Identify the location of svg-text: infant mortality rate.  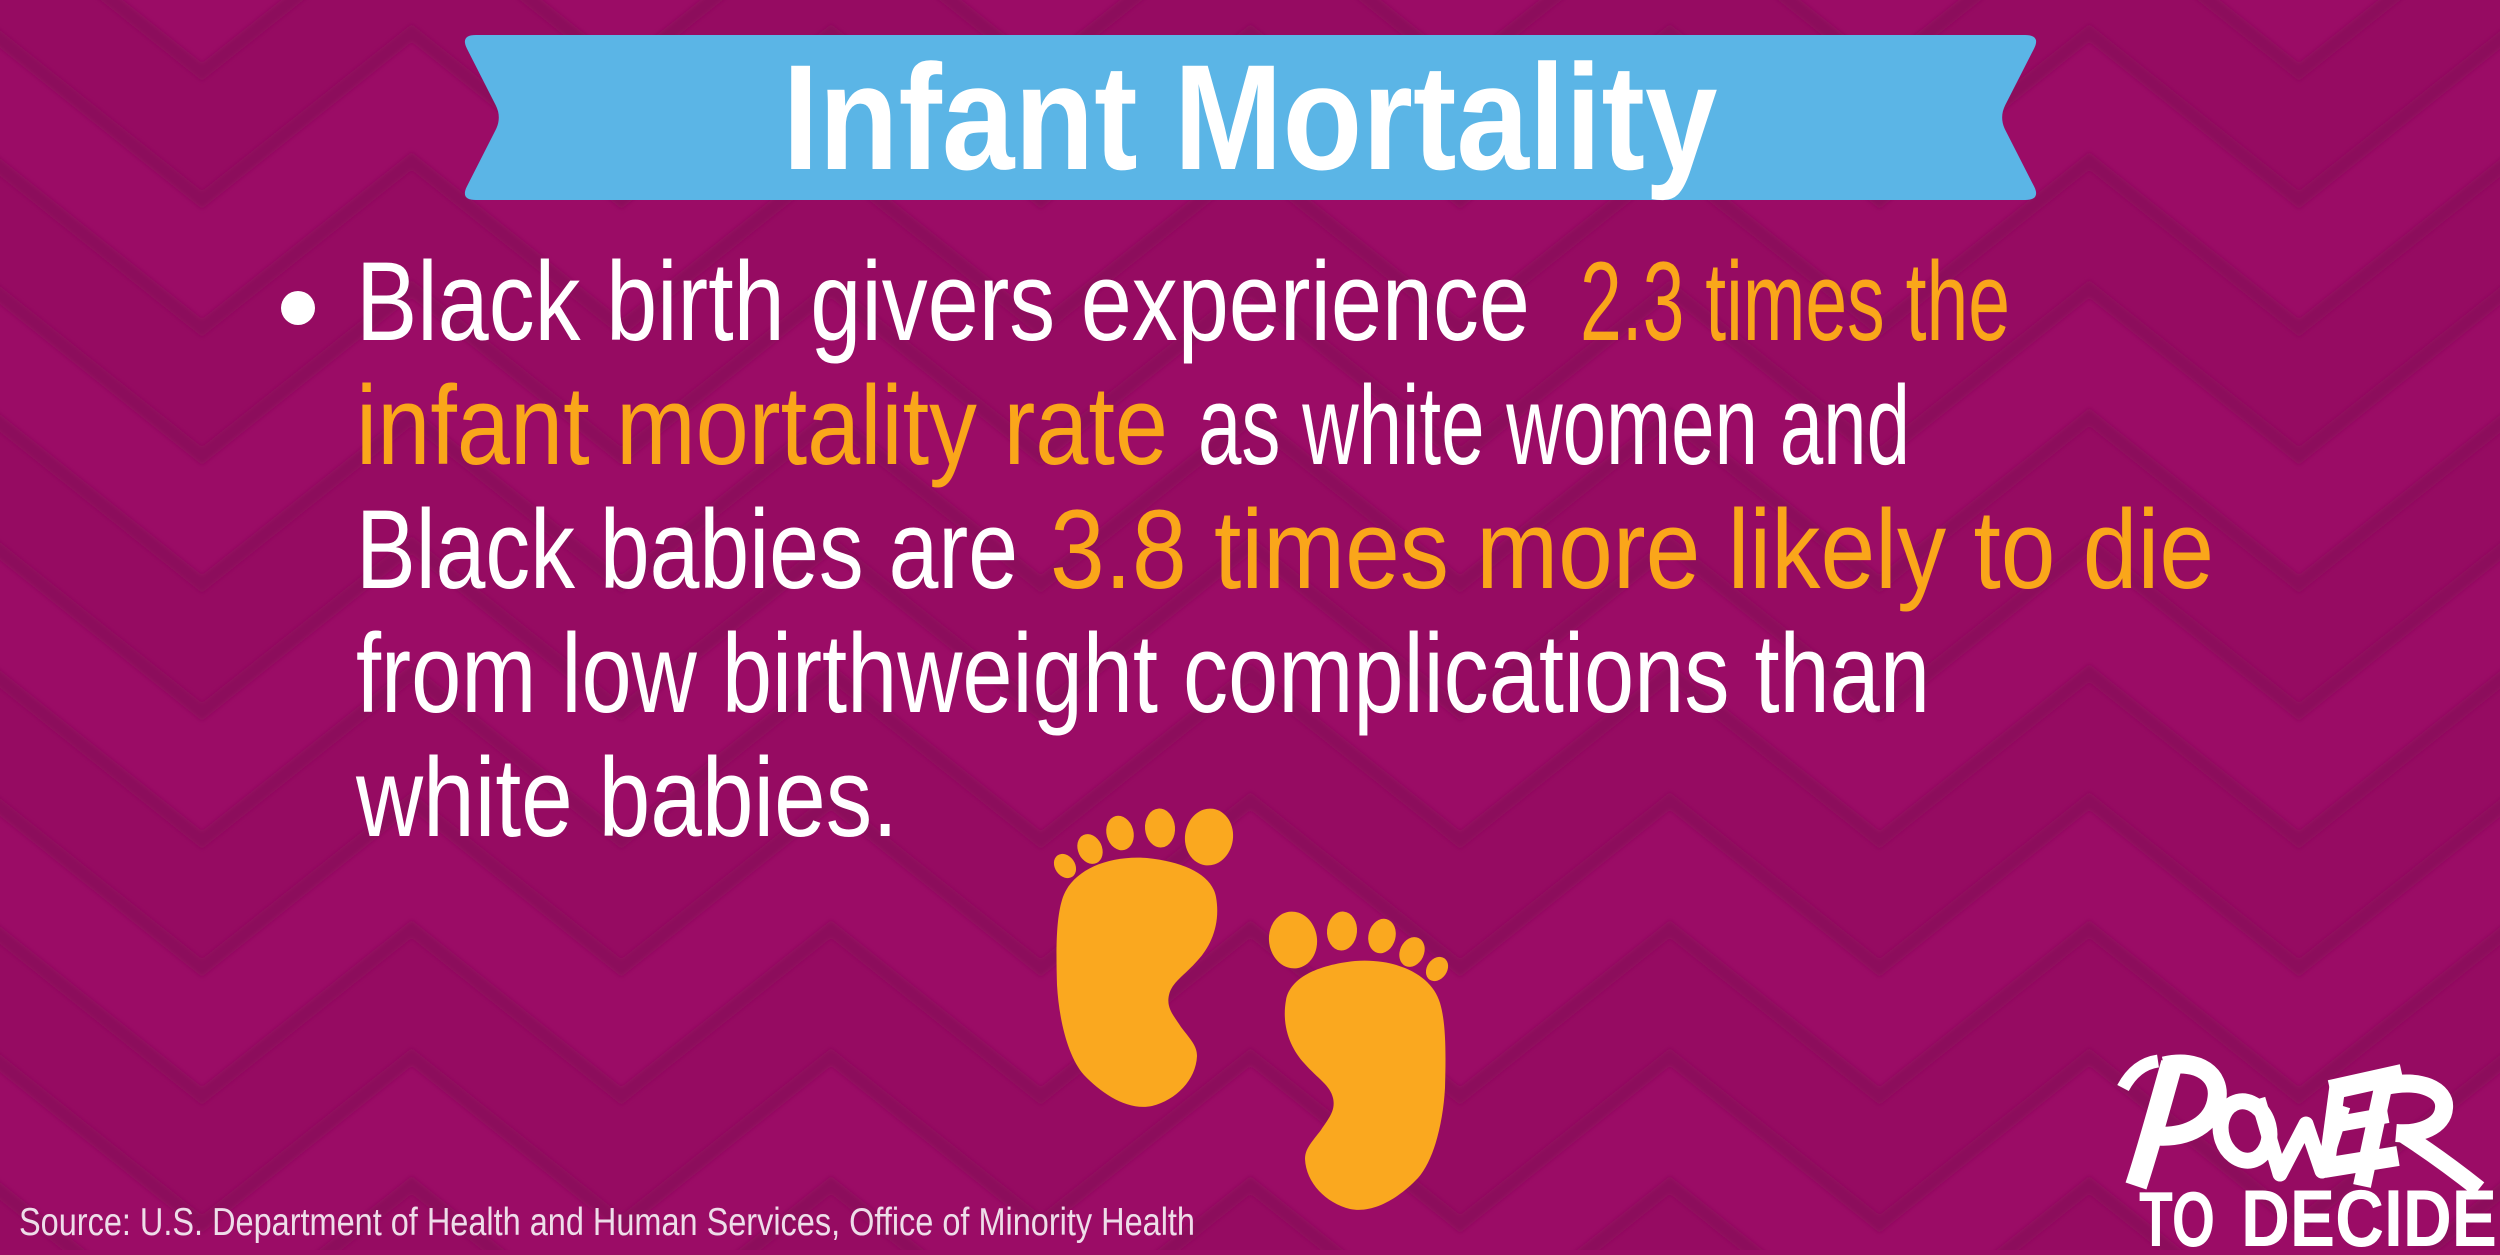
(762, 425).